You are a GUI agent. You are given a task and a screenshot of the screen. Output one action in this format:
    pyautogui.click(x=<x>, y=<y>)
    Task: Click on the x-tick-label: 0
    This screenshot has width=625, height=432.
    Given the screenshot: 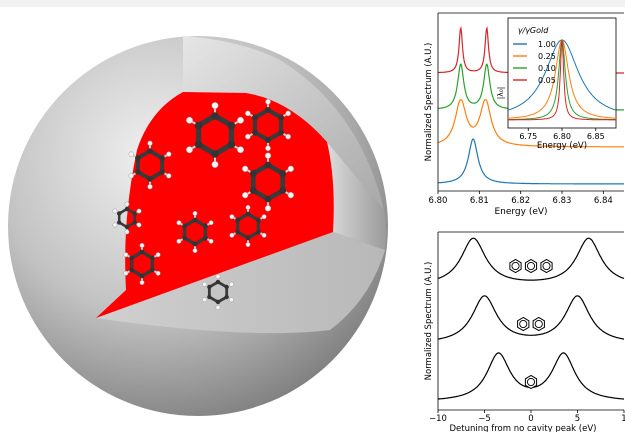 What is the action you would take?
    pyautogui.click(x=530, y=419)
    